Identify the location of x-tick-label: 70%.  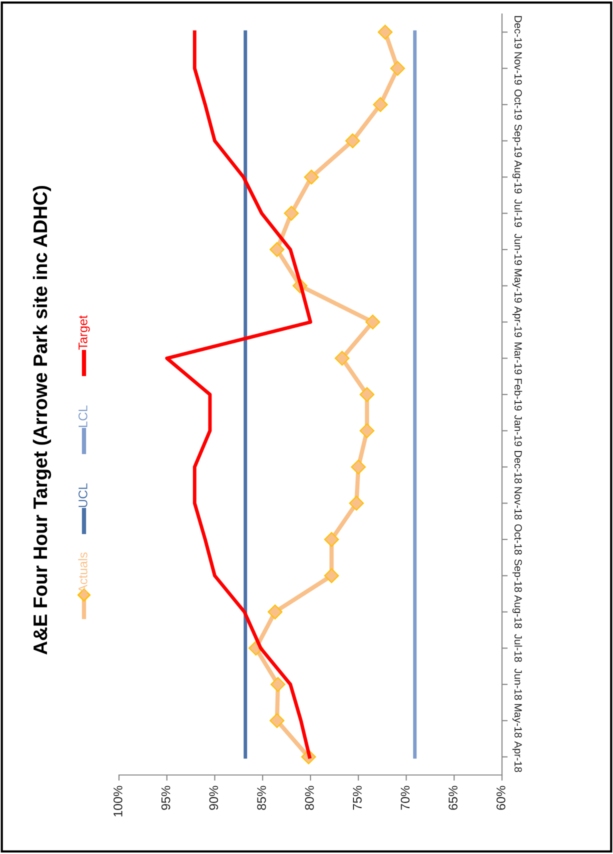
(405, 798).